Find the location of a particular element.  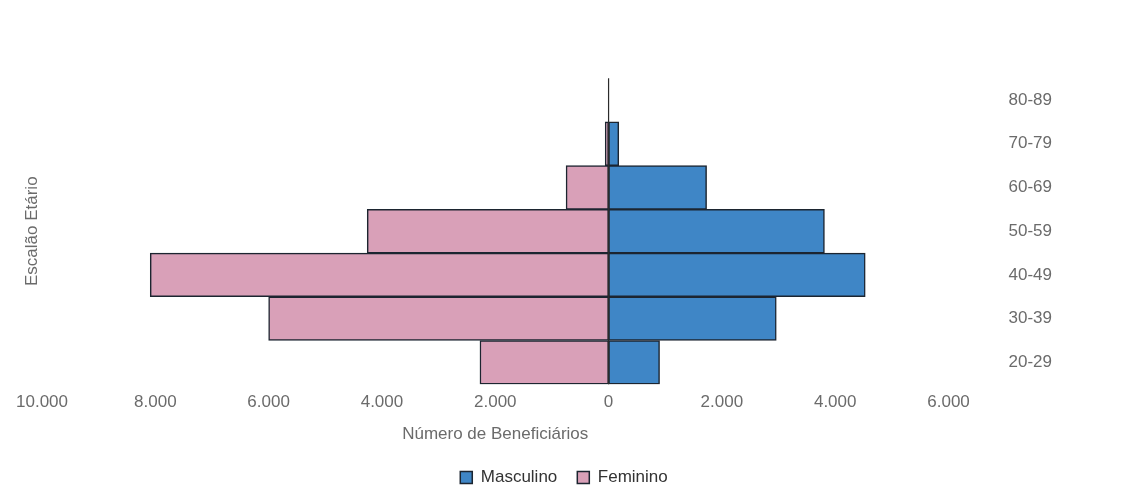

y-tick-label: 80-89 is located at coordinates (1030, 99).